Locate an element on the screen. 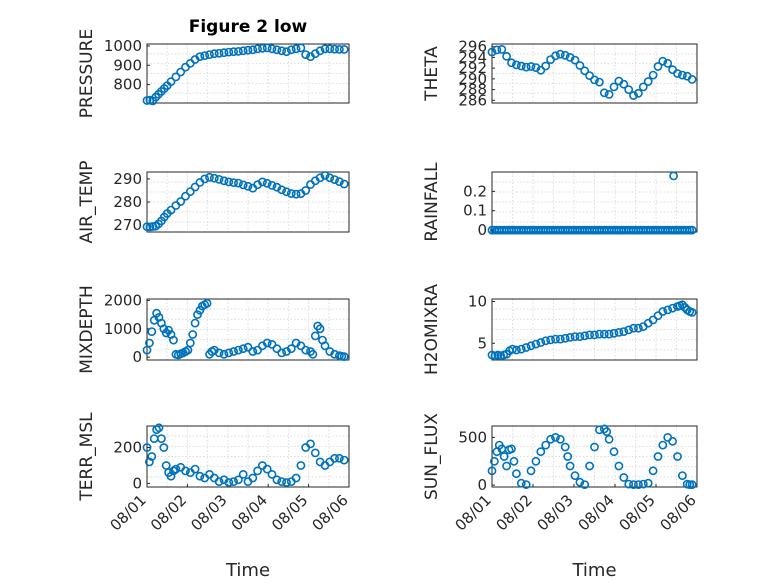 Image resolution: width=778 pixels, height=583 pixels. y-tick-label: 1000 is located at coordinates (123, 46).